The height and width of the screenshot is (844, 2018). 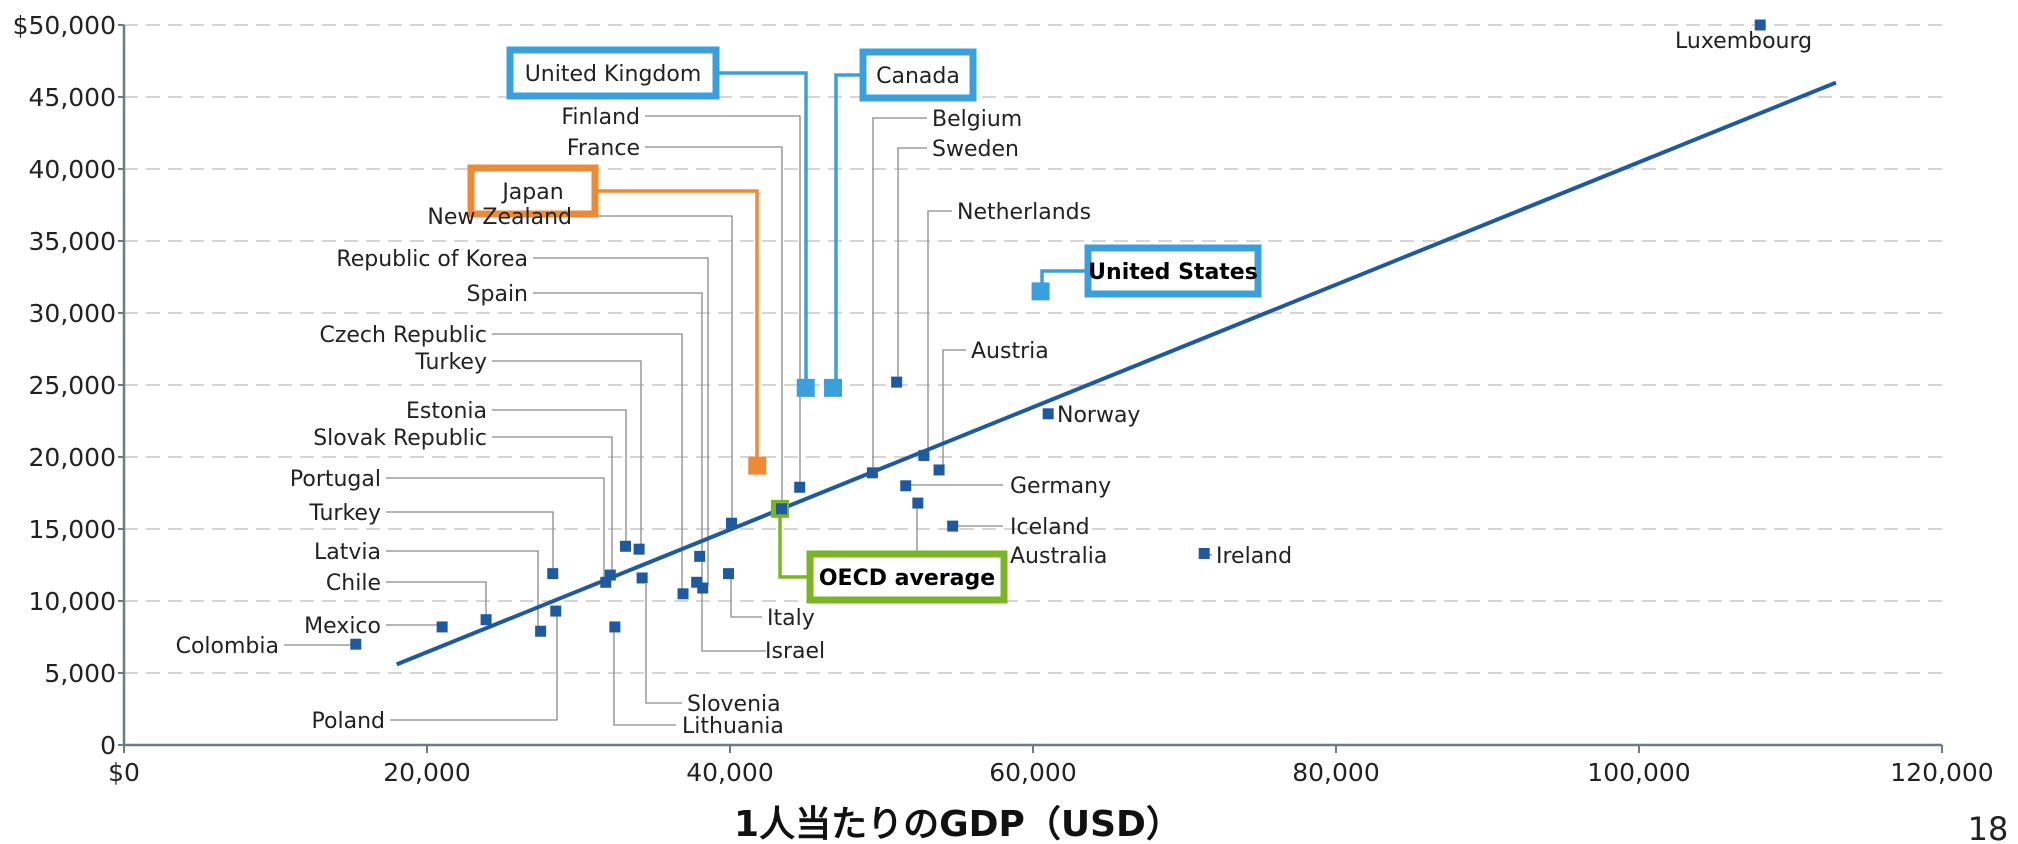 What do you see at coordinates (497, 294) in the screenshot?
I see `point-label: Spain` at bounding box center [497, 294].